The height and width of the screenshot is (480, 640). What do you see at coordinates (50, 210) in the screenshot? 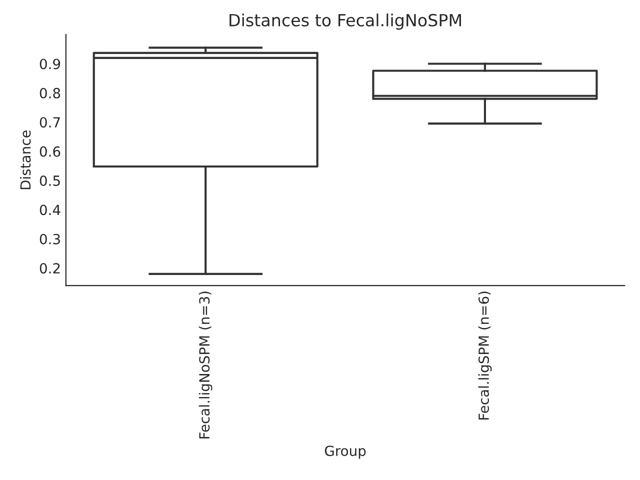
I see `y-tick-label: 0.4` at bounding box center [50, 210].